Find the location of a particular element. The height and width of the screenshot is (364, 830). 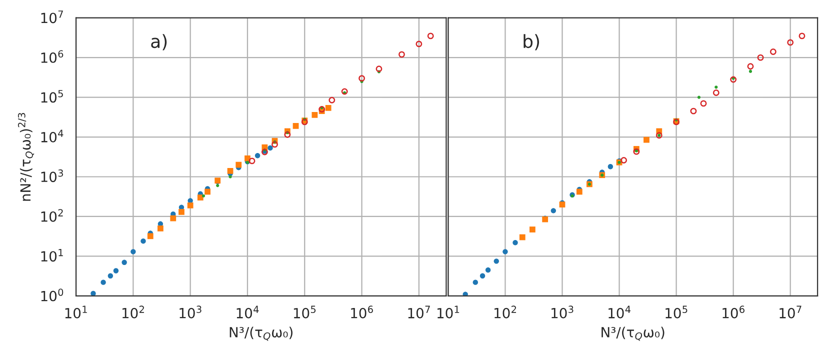

y-axis-title: nN²/(τ$_{Q}$ω₀)$^{2/3}$ is located at coordinates (26, 157).